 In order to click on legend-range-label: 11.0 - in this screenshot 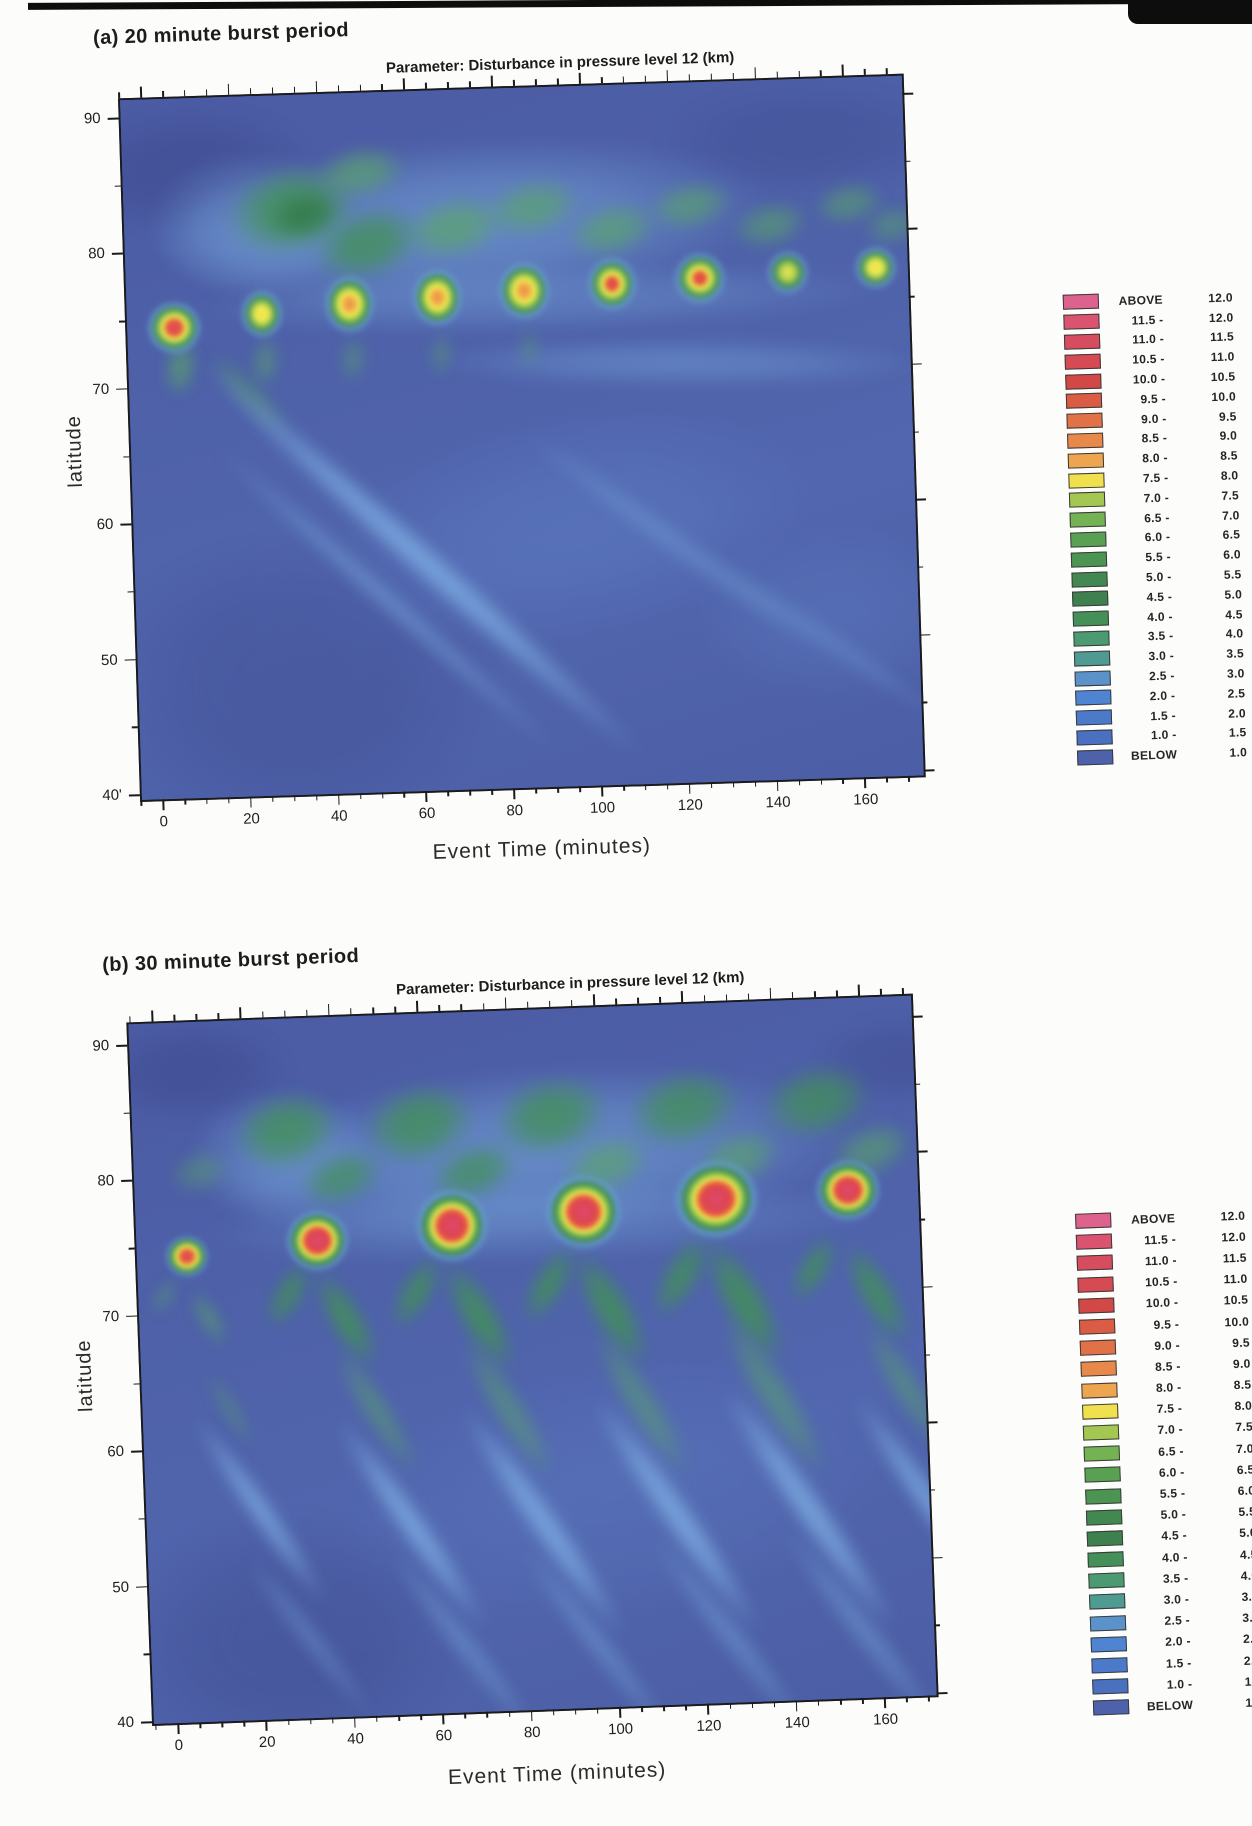, I will do `click(1161, 1261)`.